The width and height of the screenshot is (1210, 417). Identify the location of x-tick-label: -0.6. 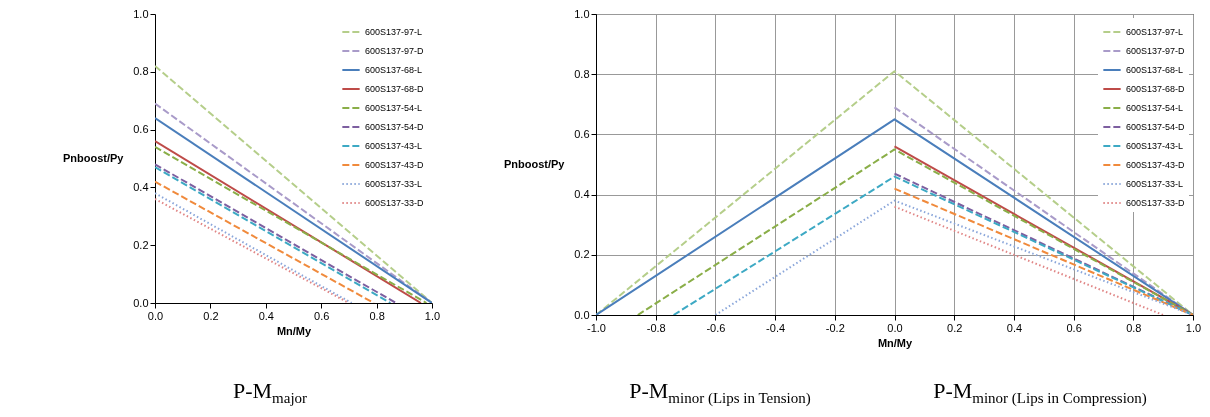
(716, 327).